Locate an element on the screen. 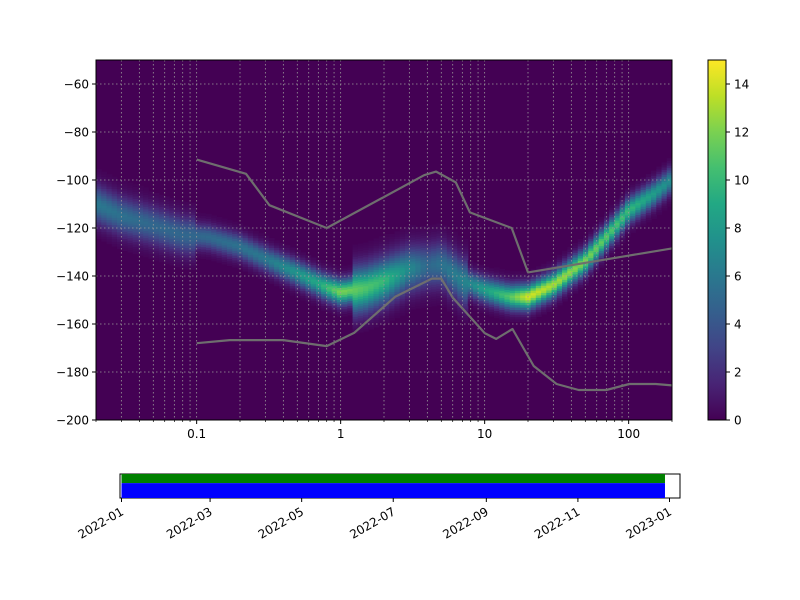 This screenshot has width=800, height=600. y-tick-label: −180 is located at coordinates (72, 373).